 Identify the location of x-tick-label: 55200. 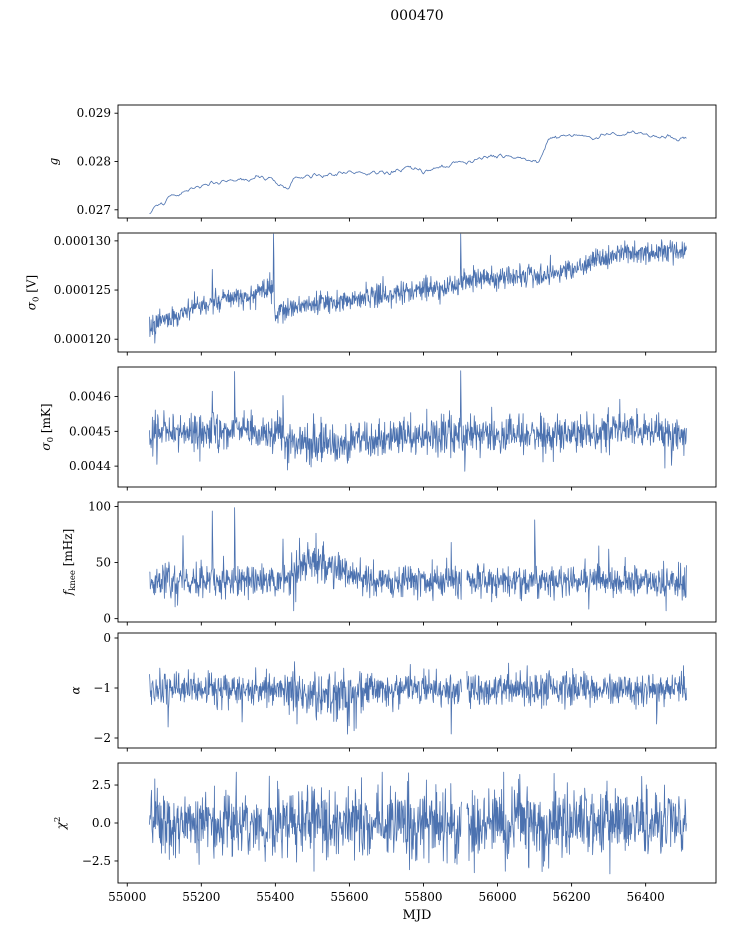
(201, 897).